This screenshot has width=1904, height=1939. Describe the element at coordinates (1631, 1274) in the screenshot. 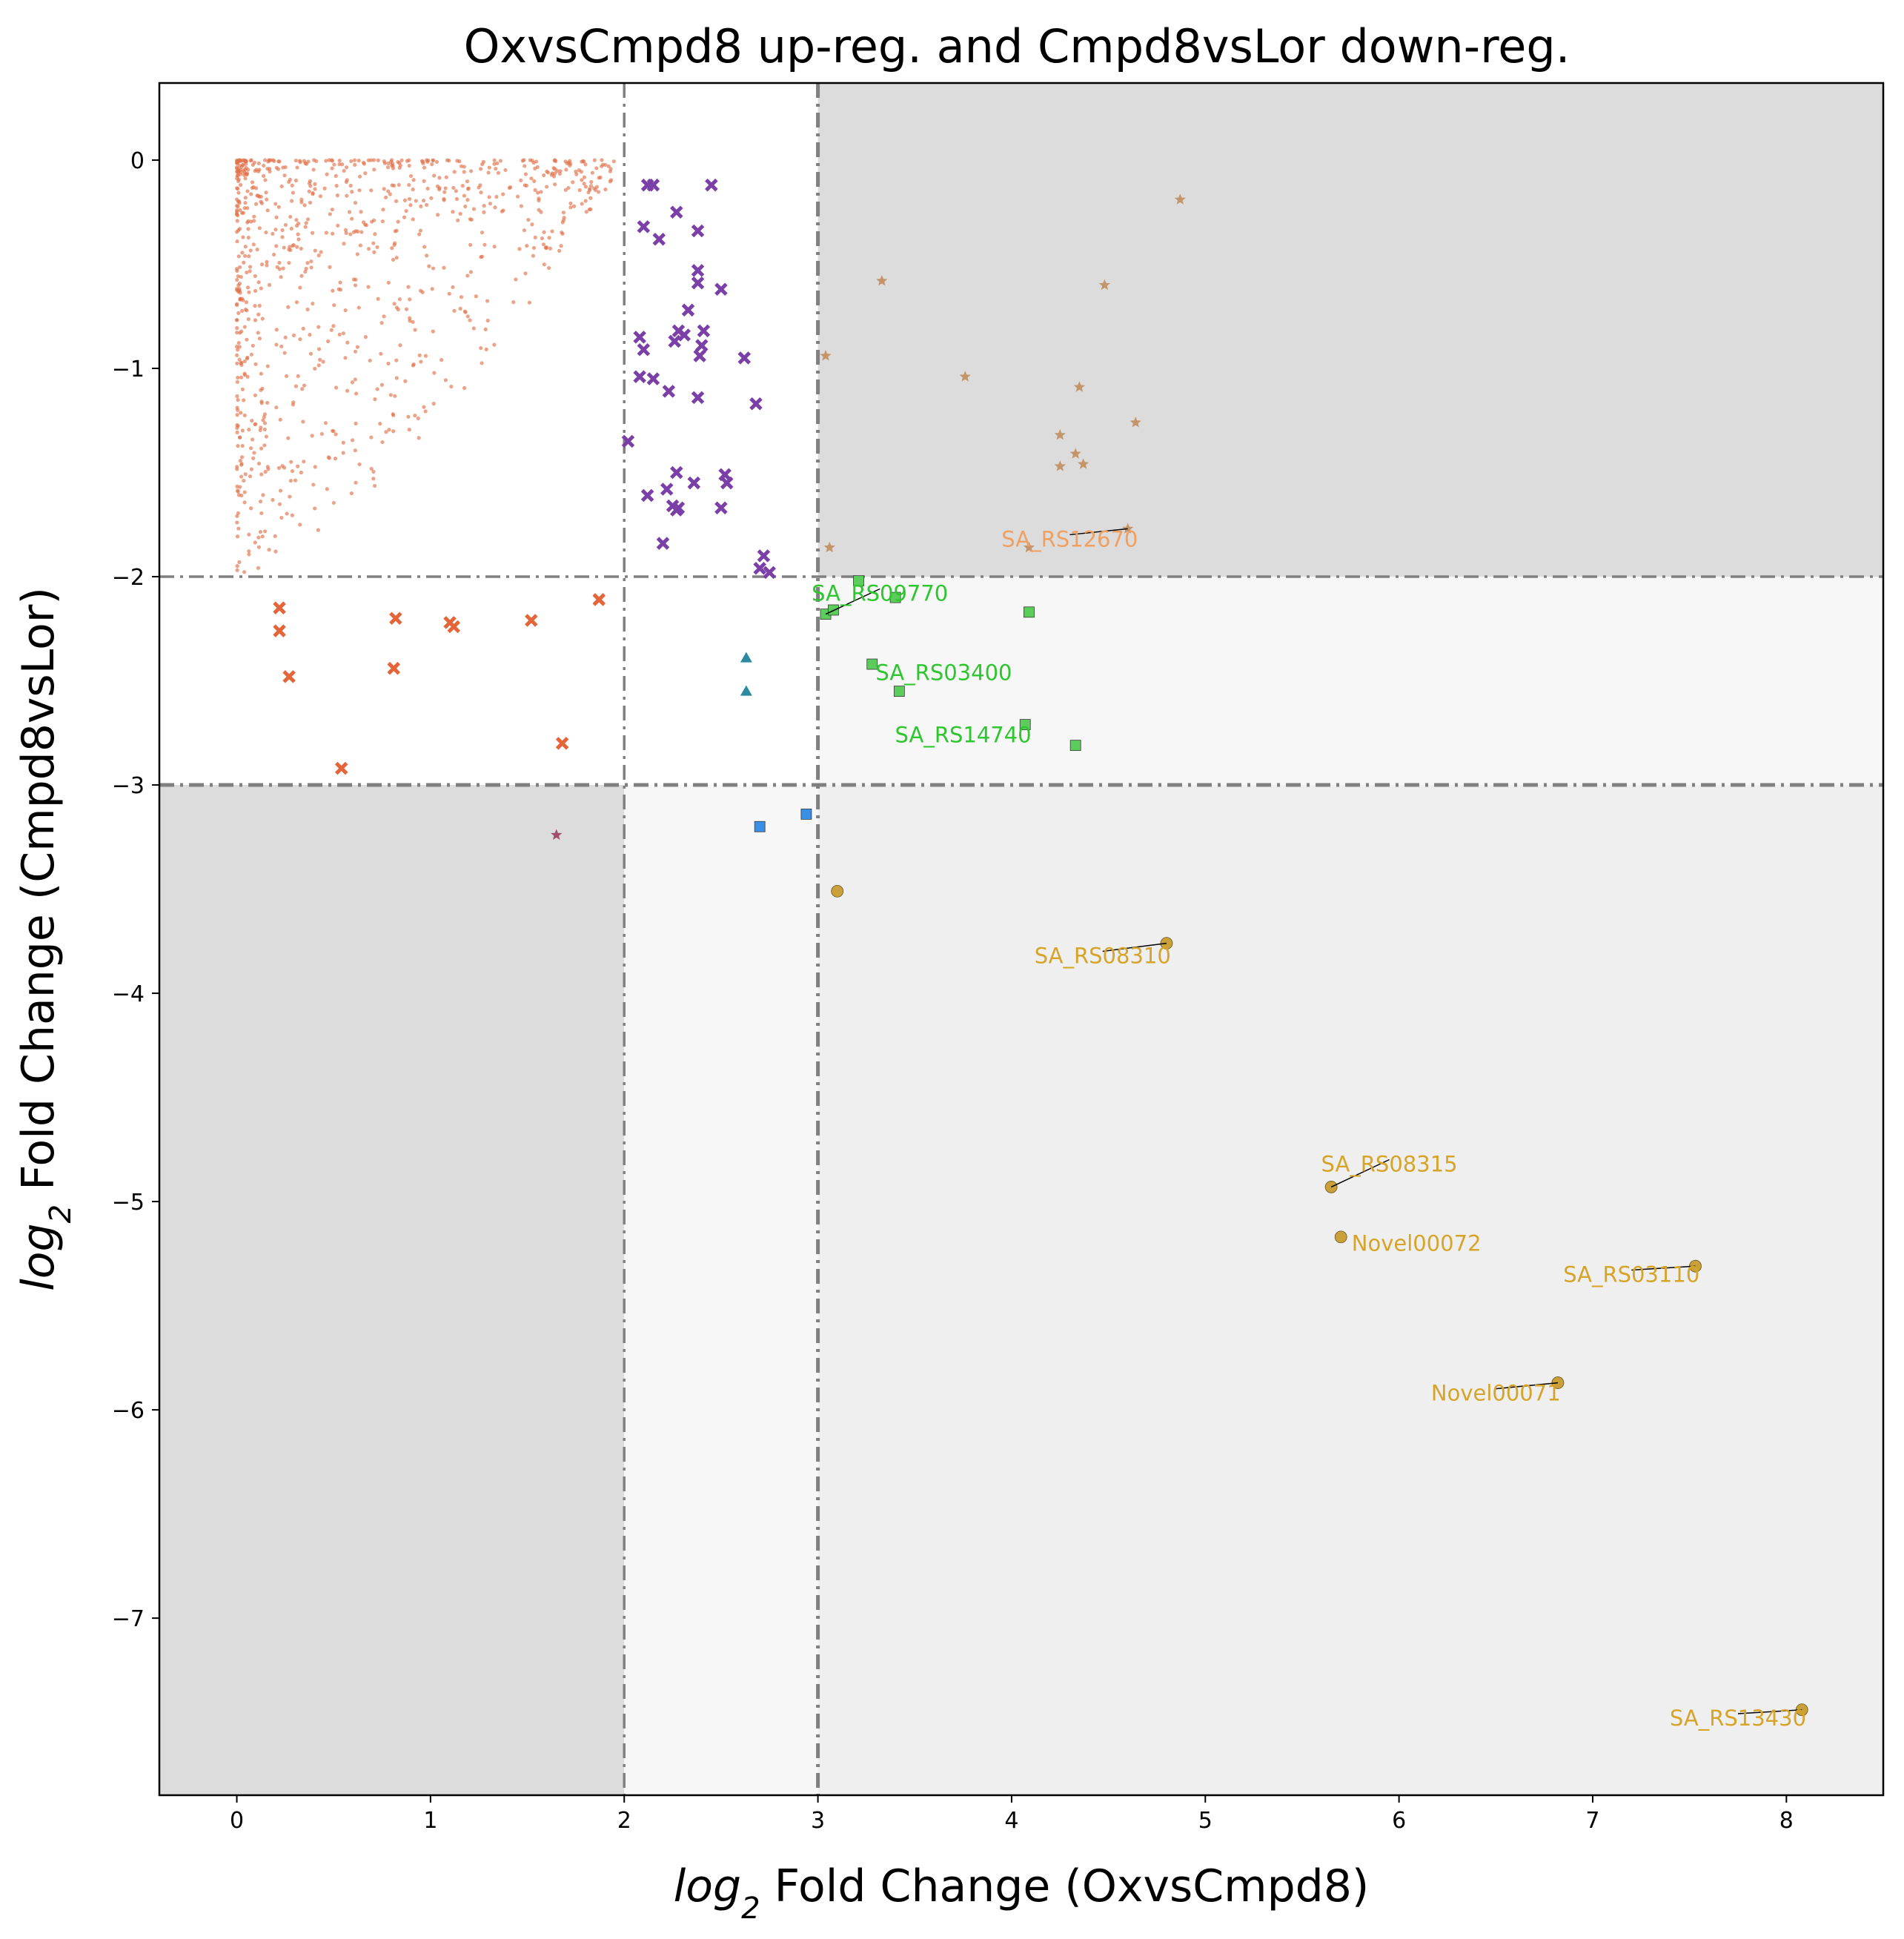

I see `annotation-label: SA_RS03110` at that location.